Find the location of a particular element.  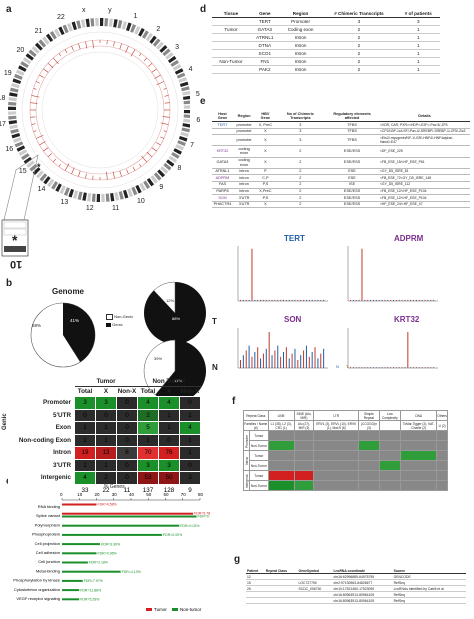

category-label: Cytoskeleton organization is located at coordinates (37, 589).